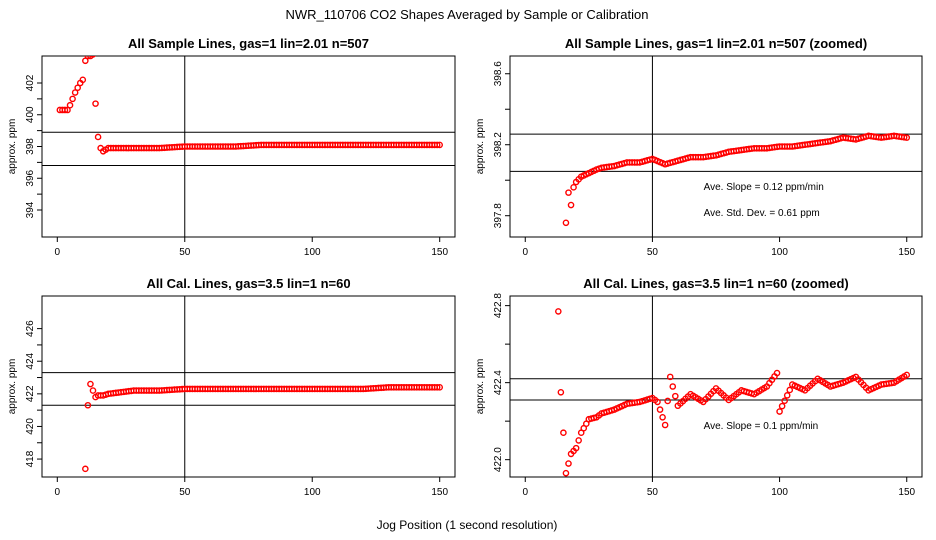 Image resolution: width=936 pixels, height=540 pixels. What do you see at coordinates (30, 360) in the screenshot?
I see `y-tick-label: 424` at bounding box center [30, 360].